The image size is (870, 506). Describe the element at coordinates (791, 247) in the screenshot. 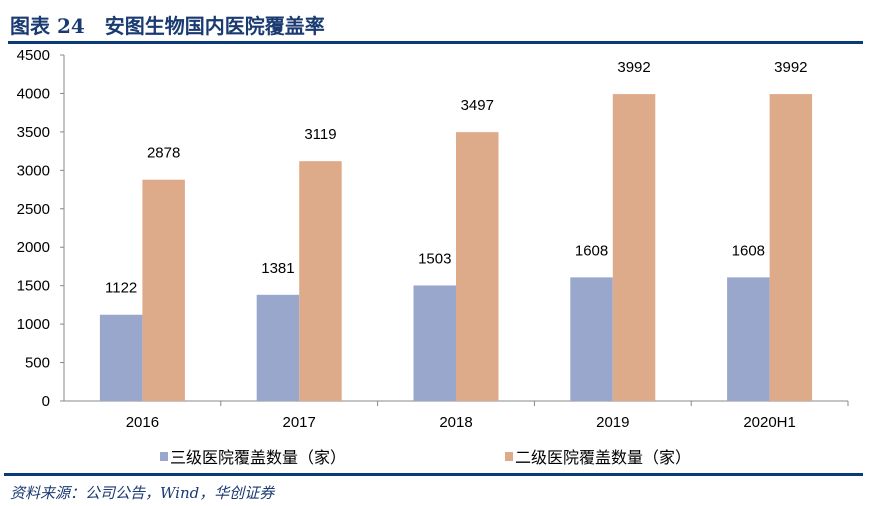

I see `bar-secondary-2020H1` at that location.